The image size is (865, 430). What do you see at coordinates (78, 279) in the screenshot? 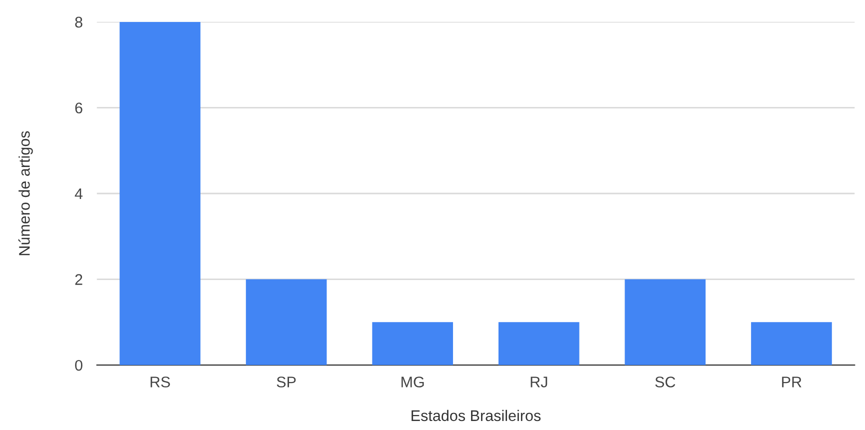
I see `y-tick-label: 2` at bounding box center [78, 279].